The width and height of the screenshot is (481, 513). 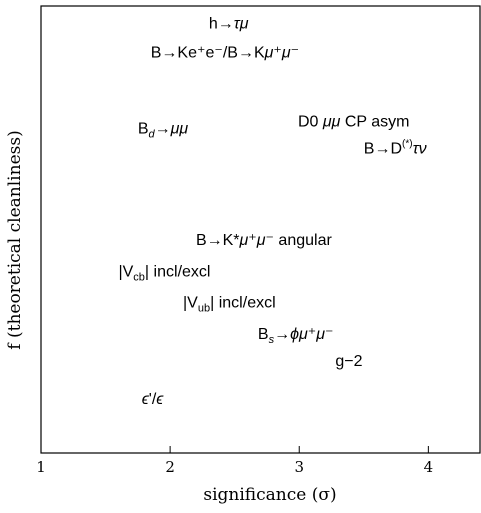 I want to click on data-point-label: g−2, so click(x=348, y=361).